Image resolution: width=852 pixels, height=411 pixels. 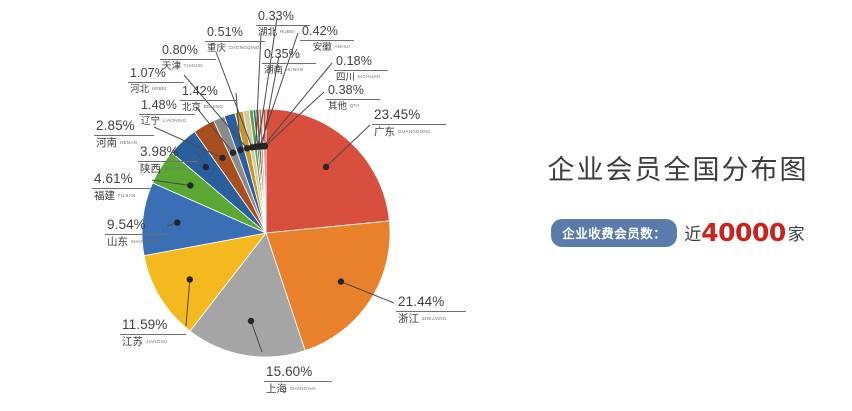 What do you see at coordinates (414, 131) in the screenshot?
I see `callout-region-en: GUANGDONG` at bounding box center [414, 131].